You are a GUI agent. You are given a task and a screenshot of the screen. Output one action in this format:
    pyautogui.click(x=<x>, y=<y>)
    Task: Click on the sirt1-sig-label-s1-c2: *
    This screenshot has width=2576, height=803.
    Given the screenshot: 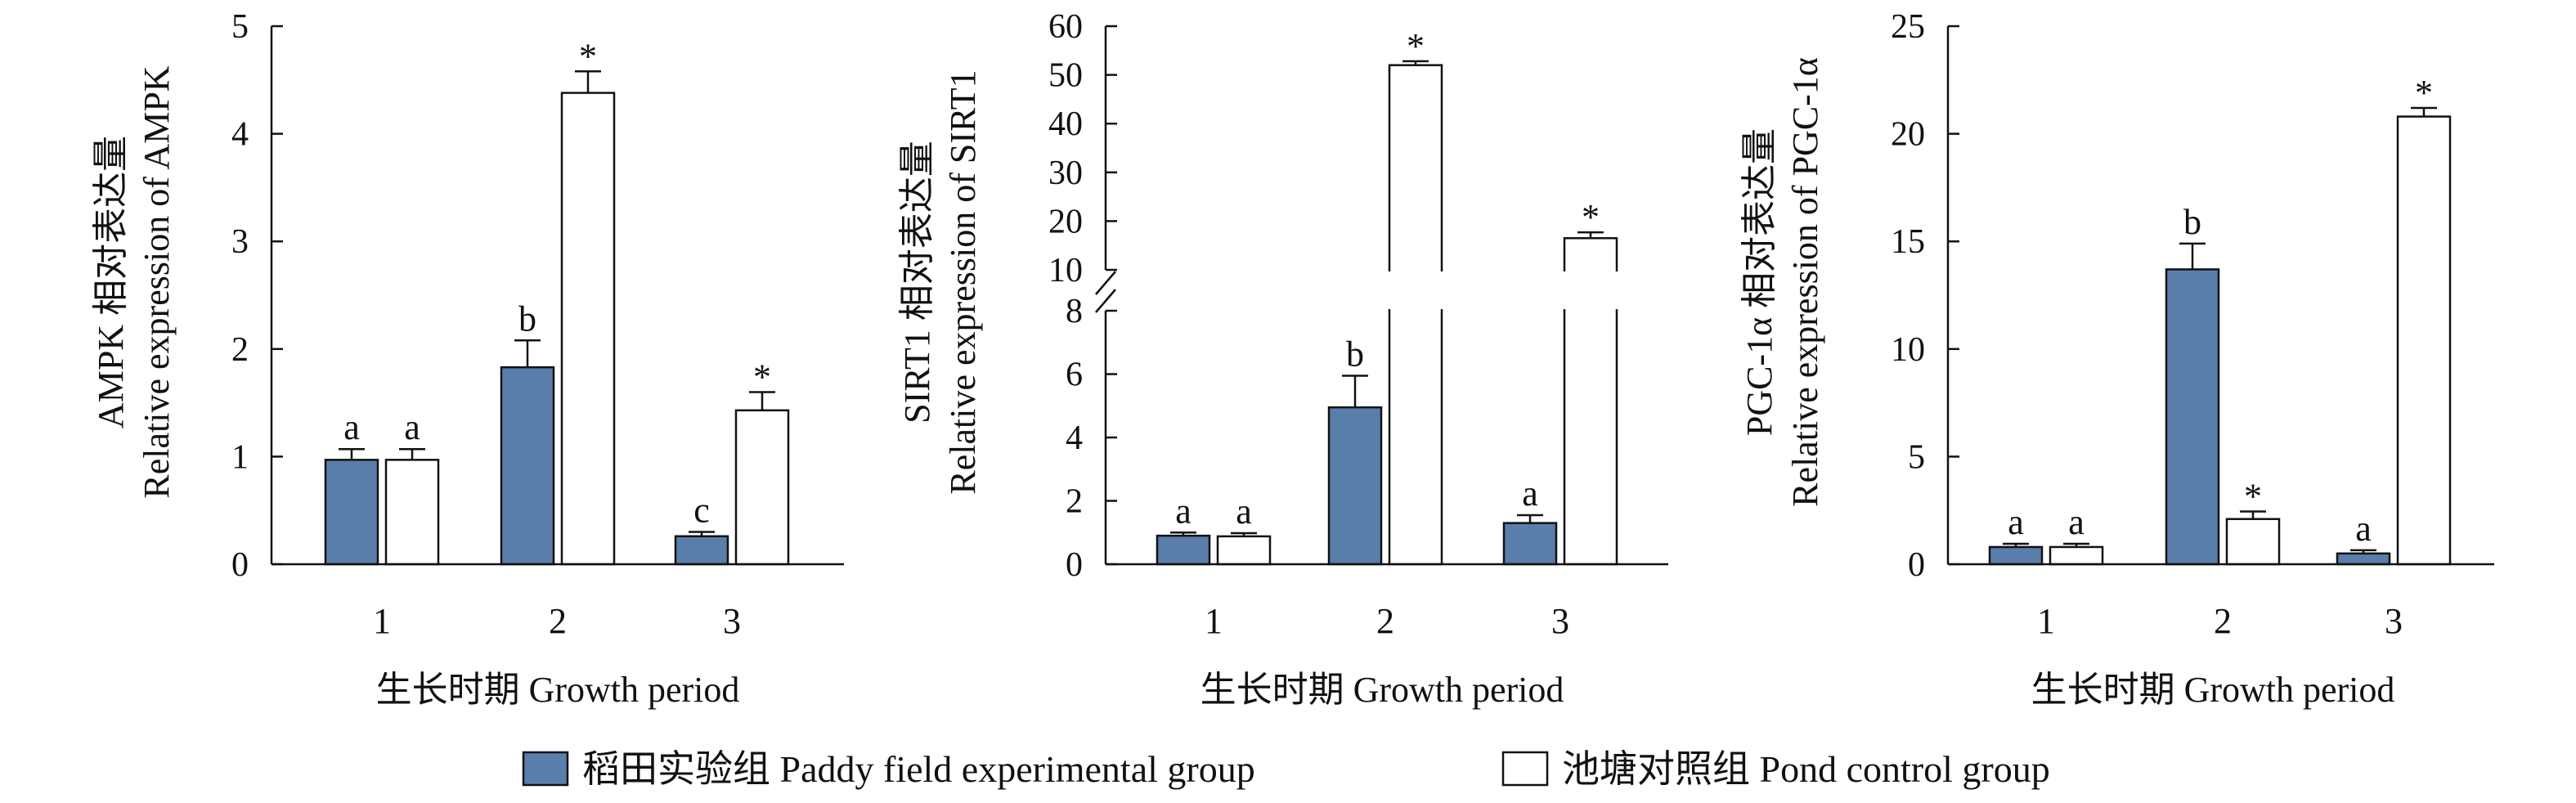 What is the action you would take?
    pyautogui.click(x=1591, y=217)
    